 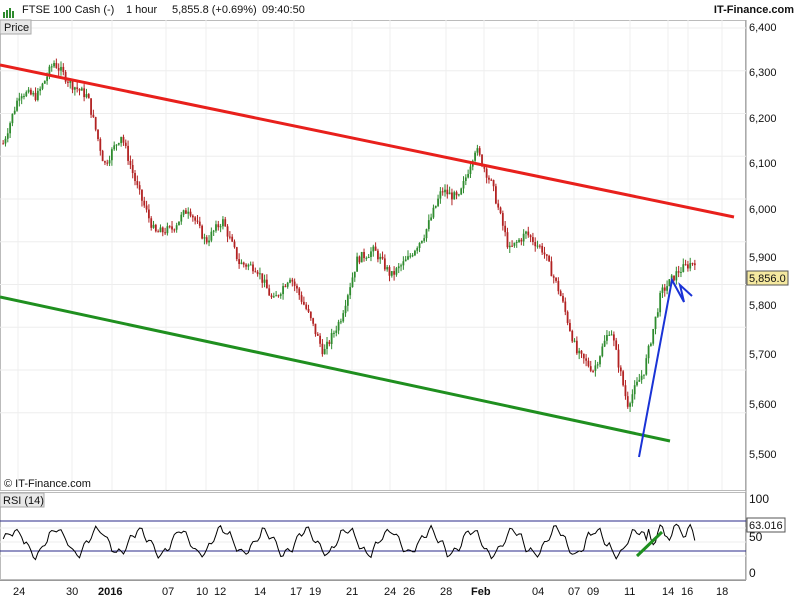 I want to click on rsi-tick-label: 0, so click(x=752, y=573).